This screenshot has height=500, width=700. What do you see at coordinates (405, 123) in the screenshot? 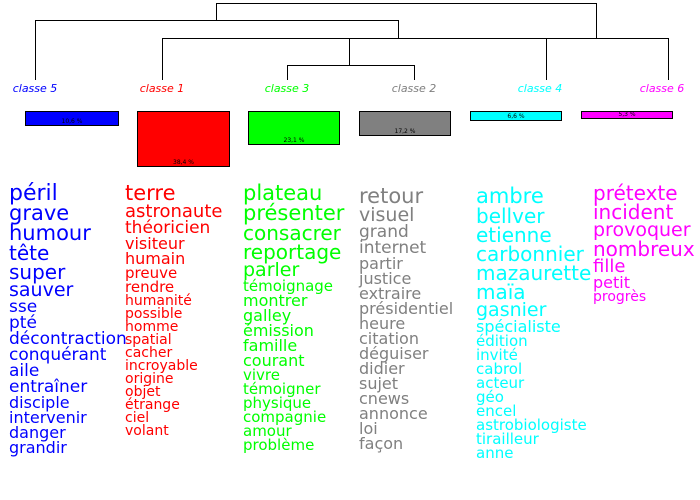
I see `class-share-bar: 17,2 %` at bounding box center [405, 123].